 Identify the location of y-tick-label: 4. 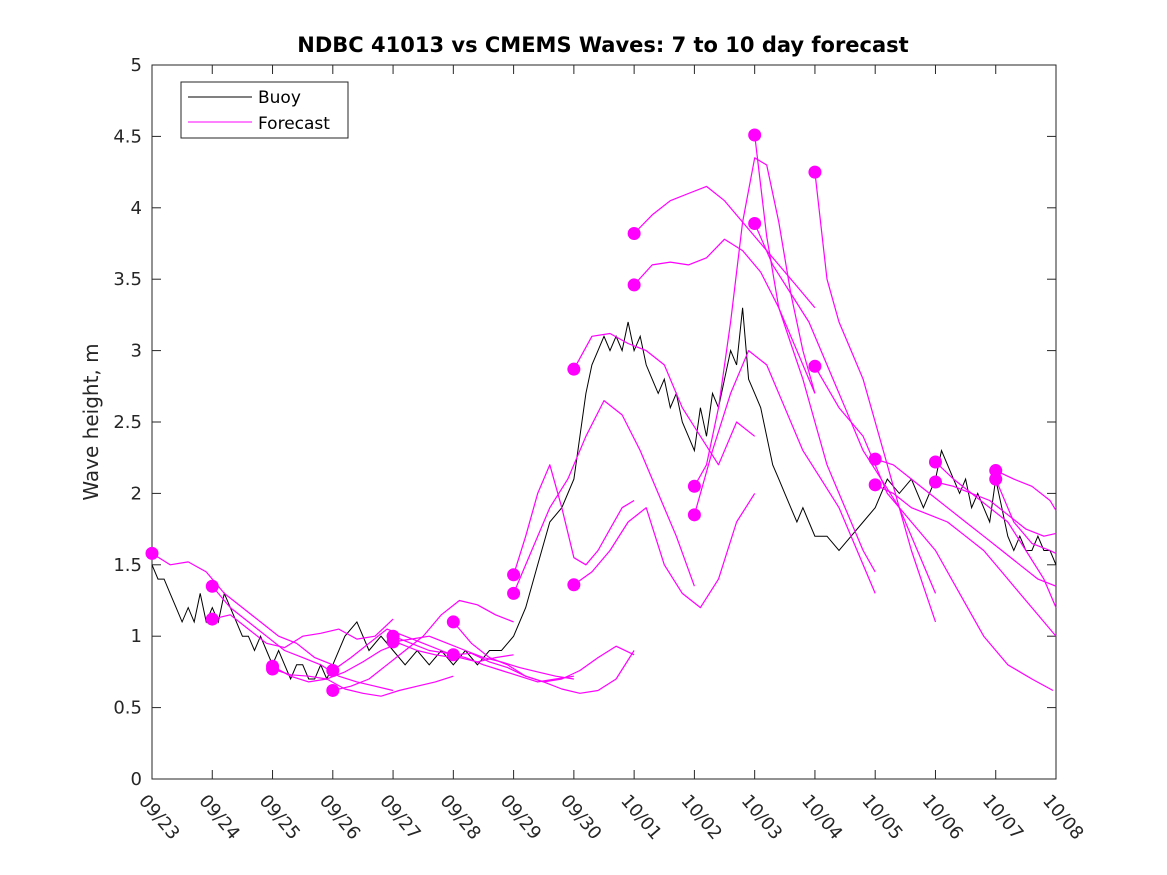
(136, 208).